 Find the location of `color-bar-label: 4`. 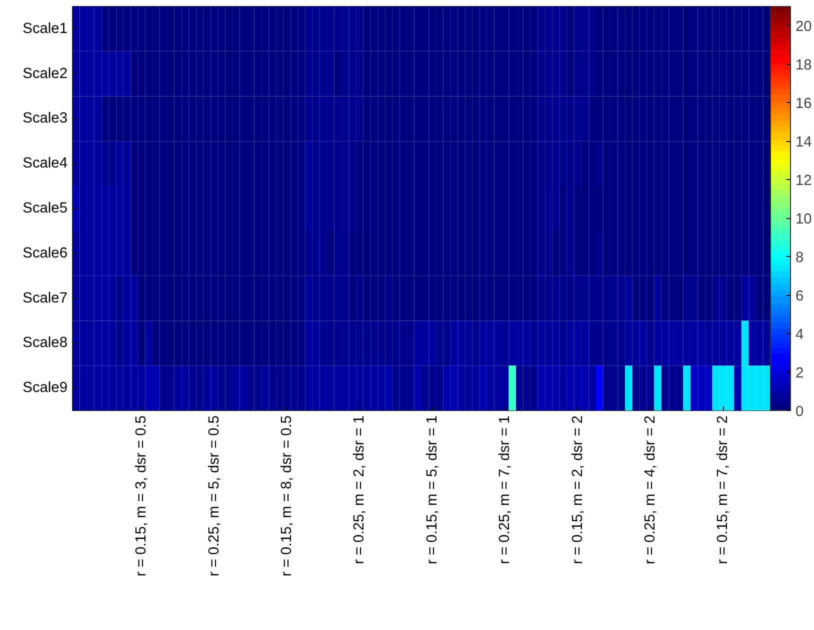

color-bar-label: 4 is located at coordinates (800, 335).